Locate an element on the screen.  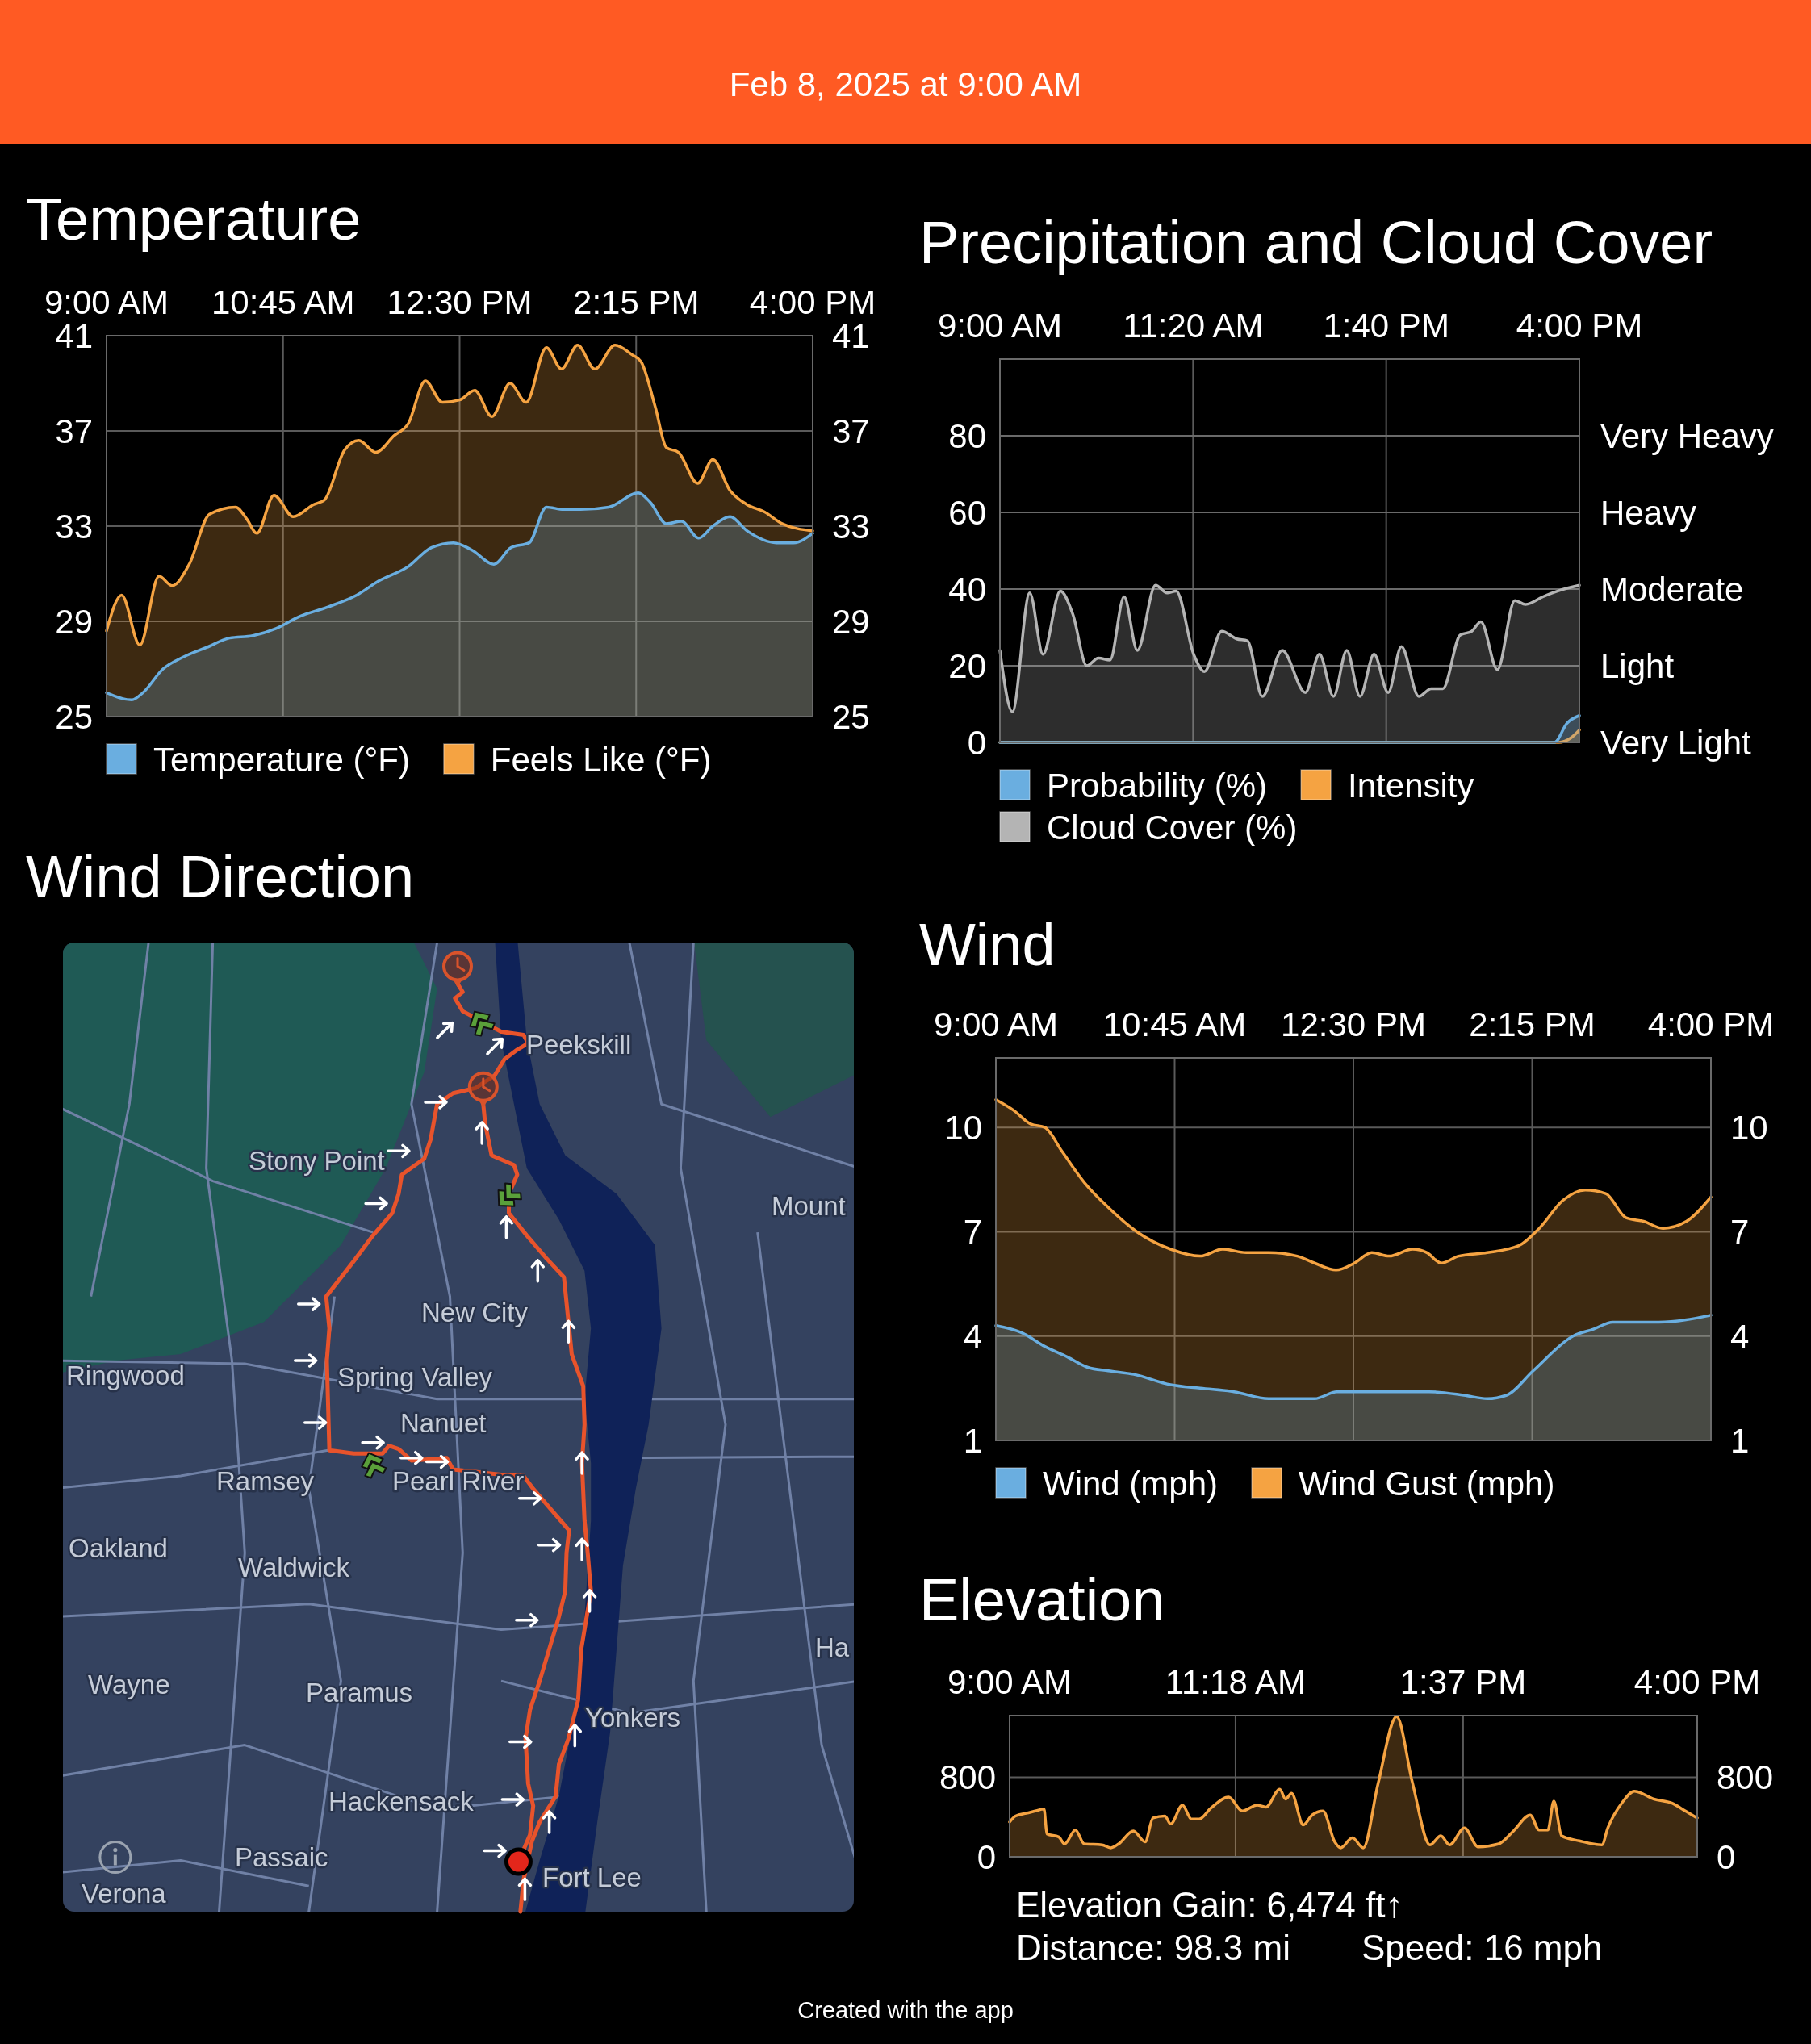
y2-tick-label: 7 is located at coordinates (1740, 1231).